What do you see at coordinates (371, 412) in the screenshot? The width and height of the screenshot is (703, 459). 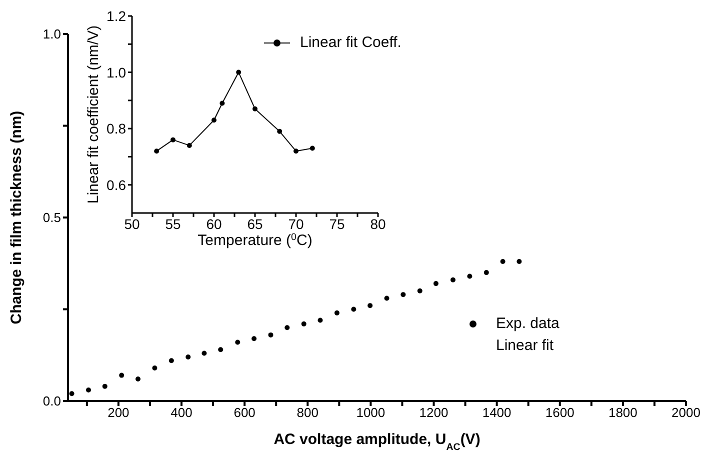 I see `x-tick-label: 1000` at bounding box center [371, 412].